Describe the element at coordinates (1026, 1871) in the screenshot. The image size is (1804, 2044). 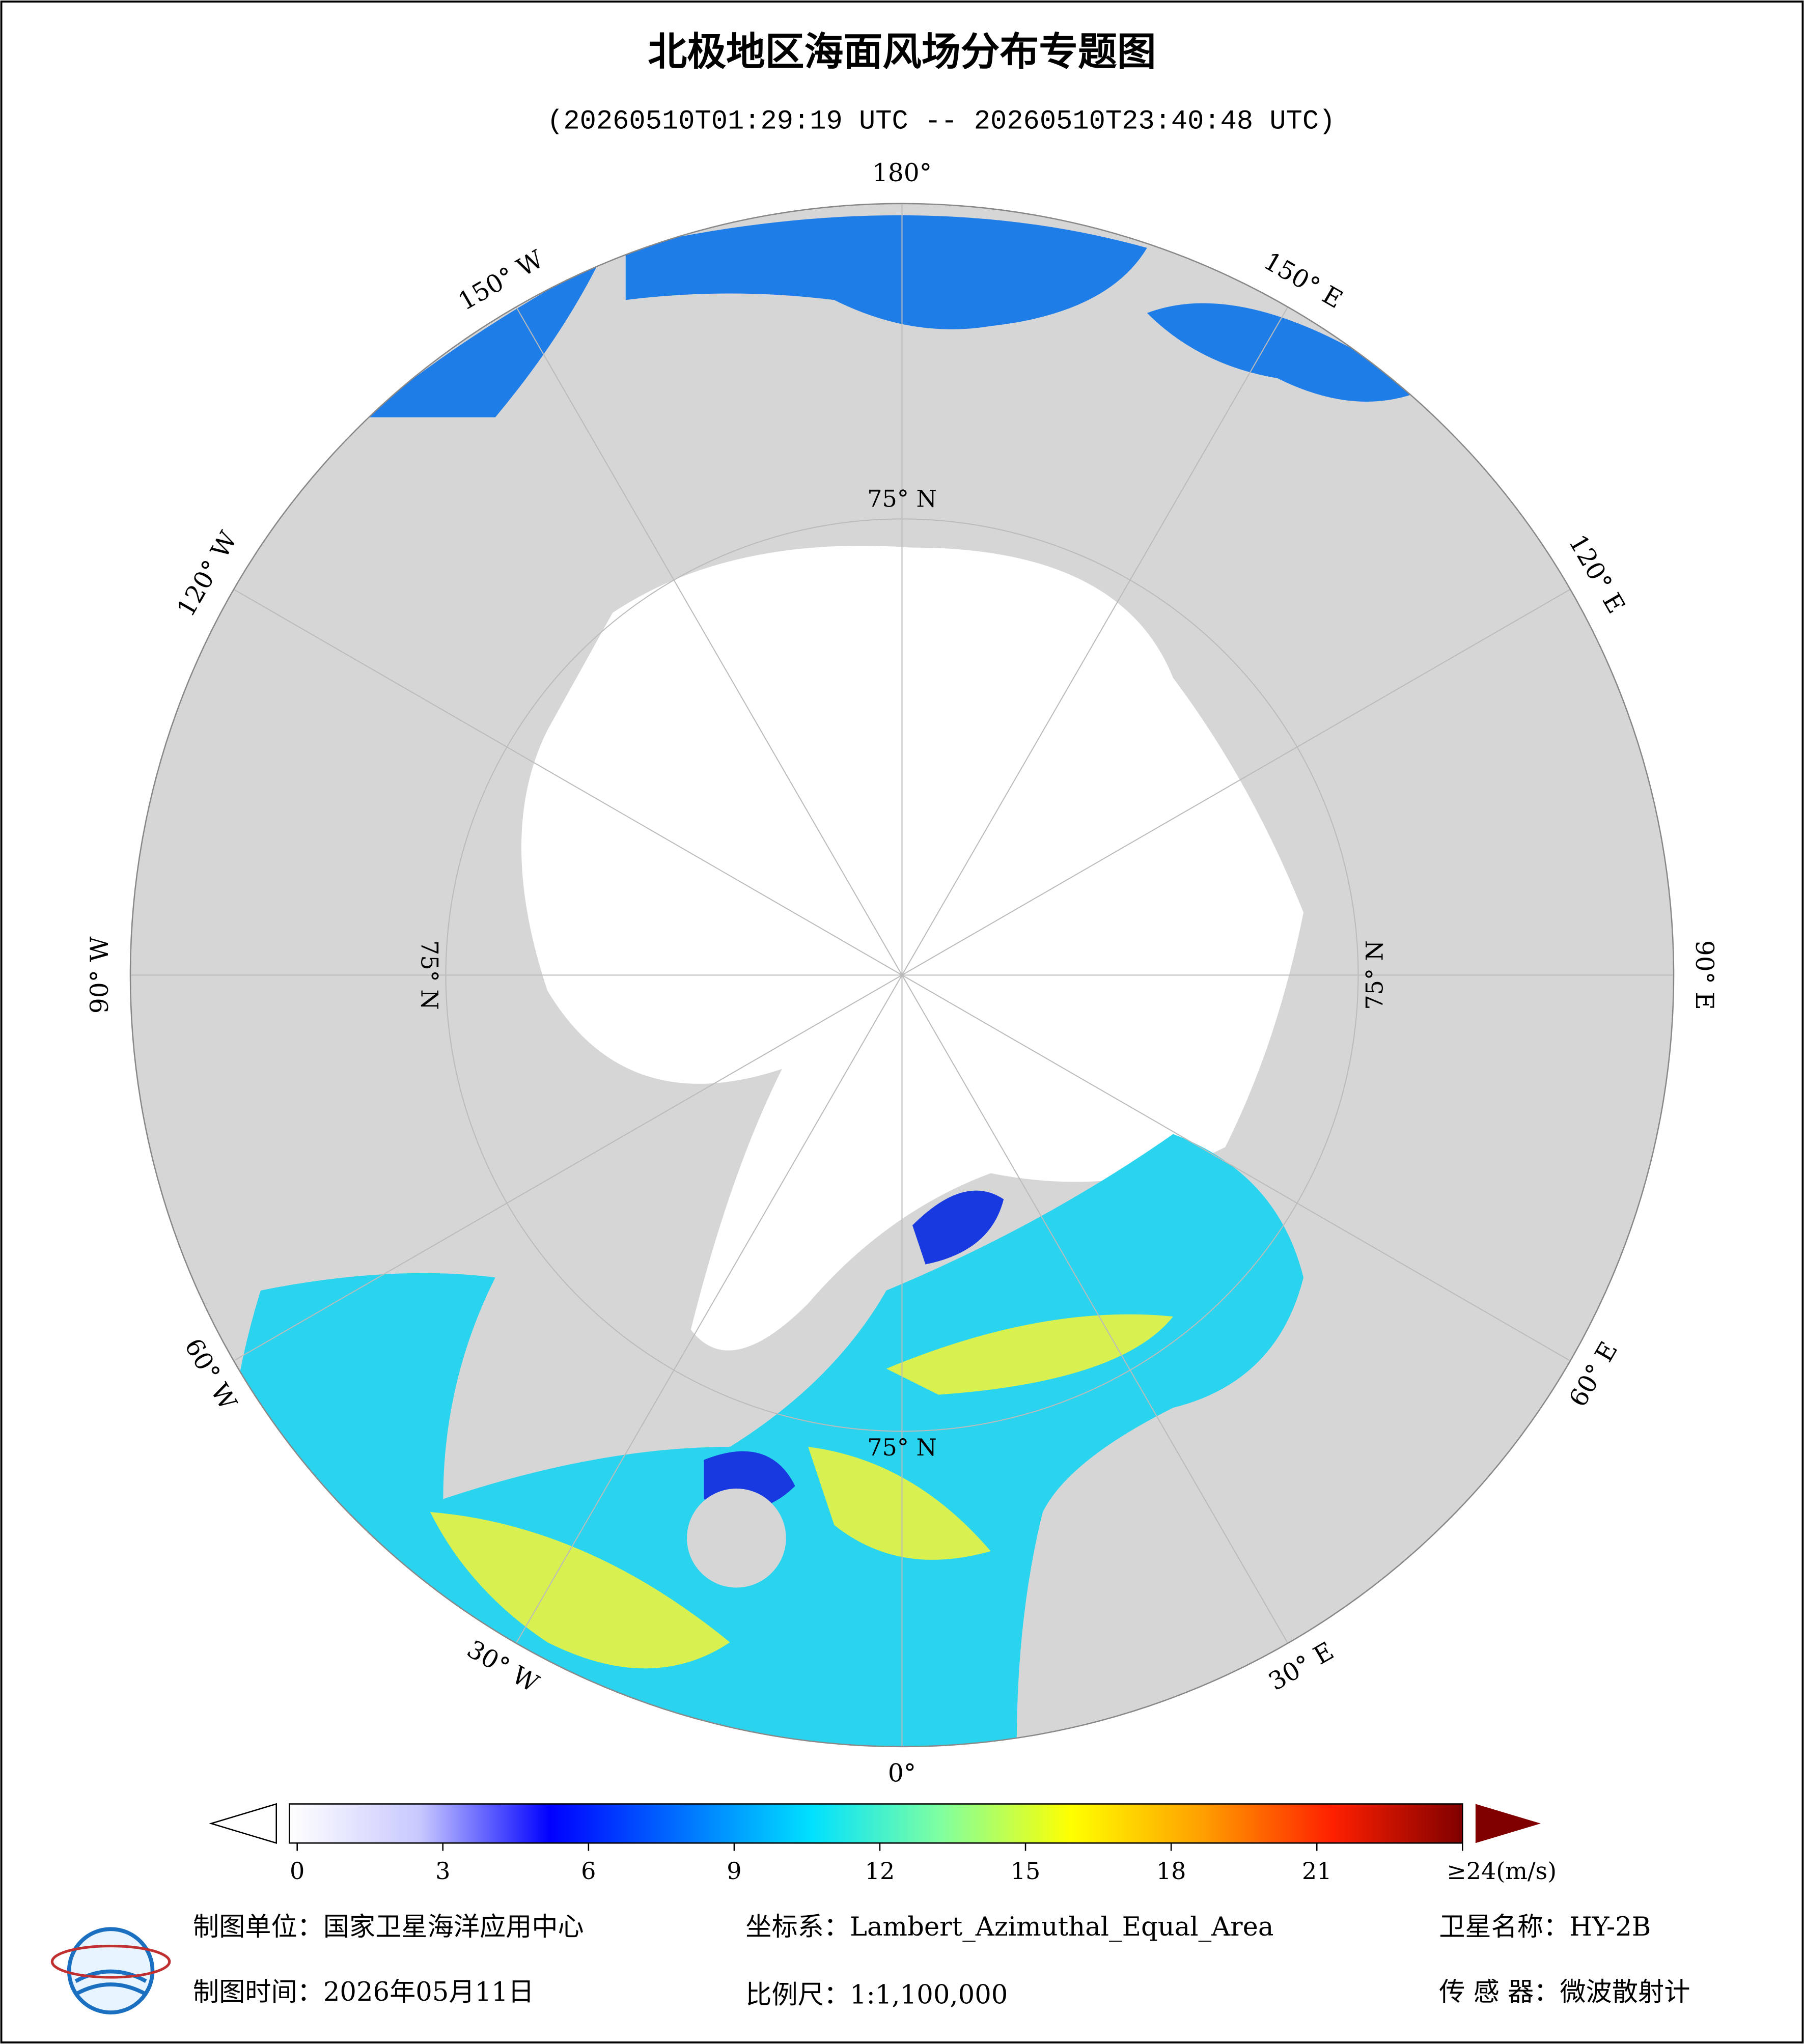
I see `colorbar-tick-label: 15` at that location.